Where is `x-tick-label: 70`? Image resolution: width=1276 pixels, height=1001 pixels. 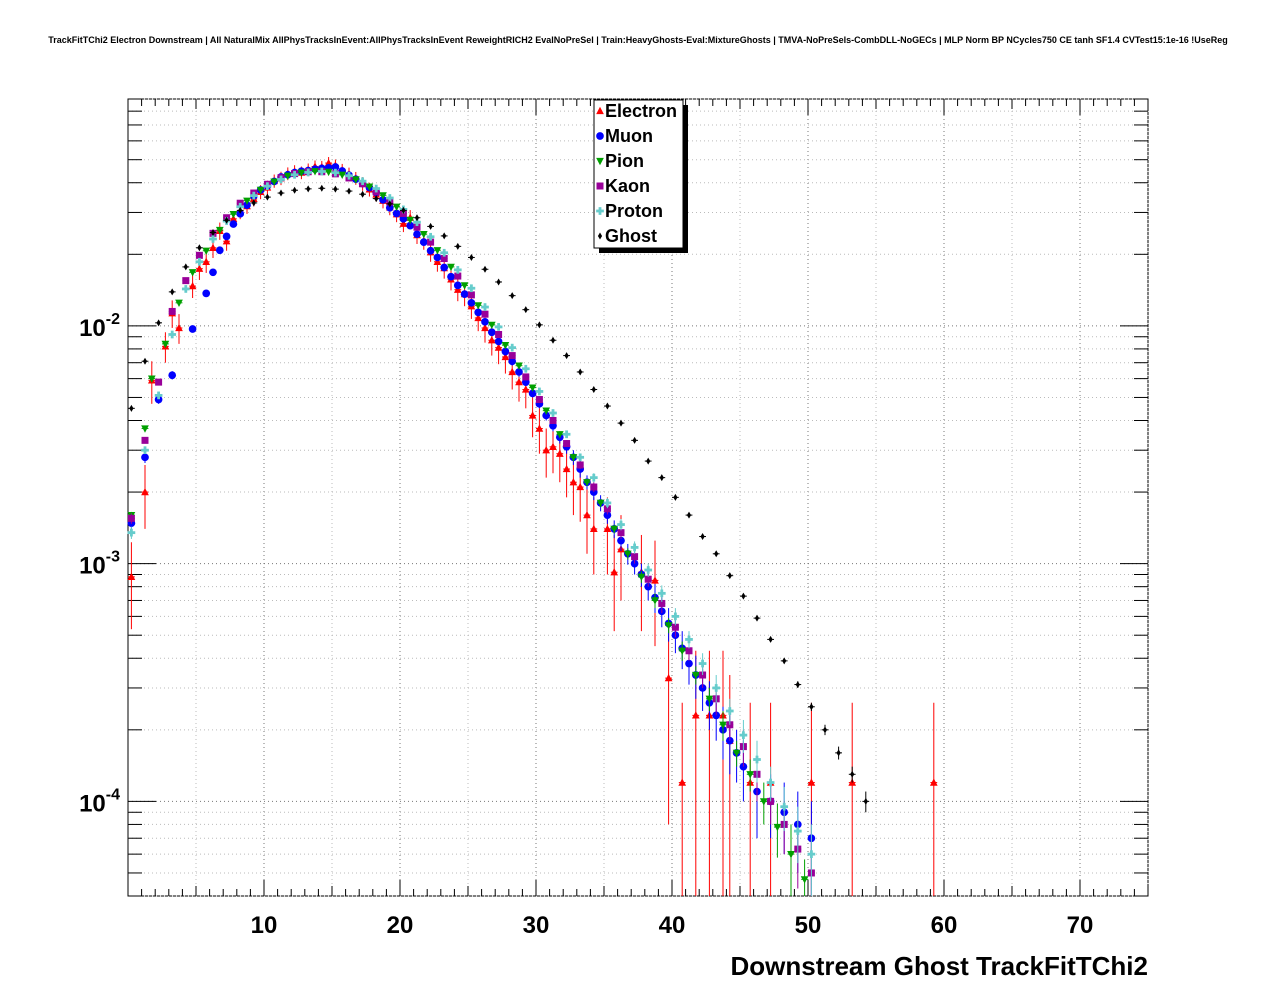
x-tick-label: 70 is located at coordinates (1080, 925).